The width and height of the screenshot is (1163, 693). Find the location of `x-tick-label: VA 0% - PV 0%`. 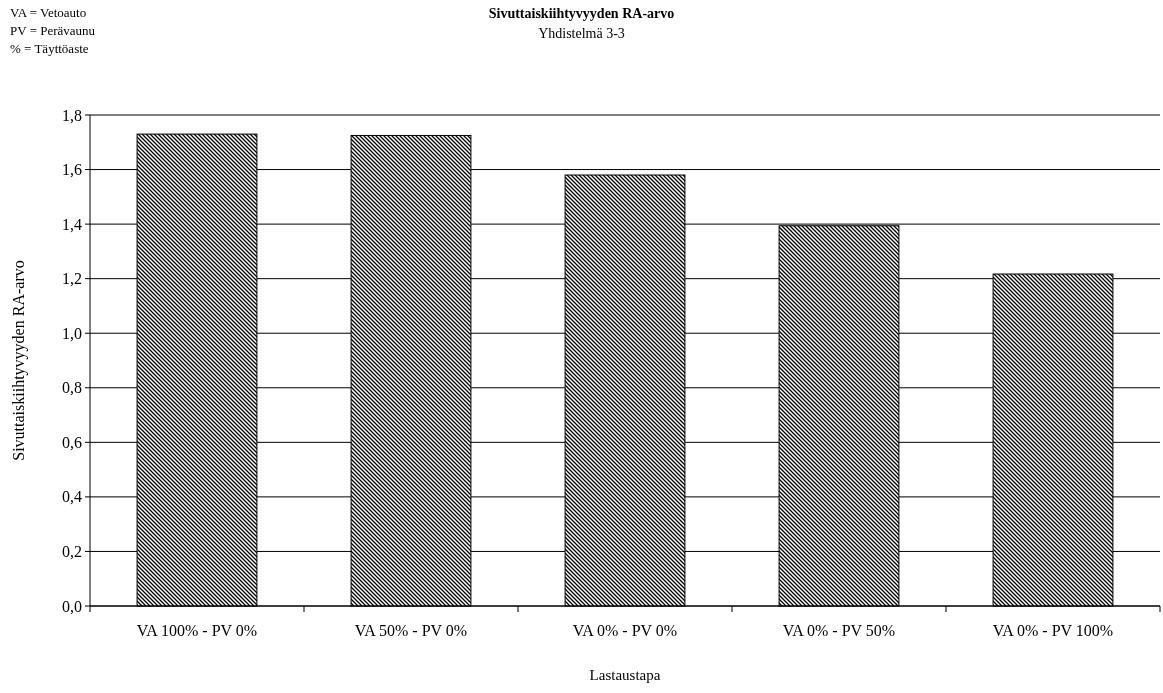

x-tick-label: VA 0% - PV 0% is located at coordinates (625, 630).